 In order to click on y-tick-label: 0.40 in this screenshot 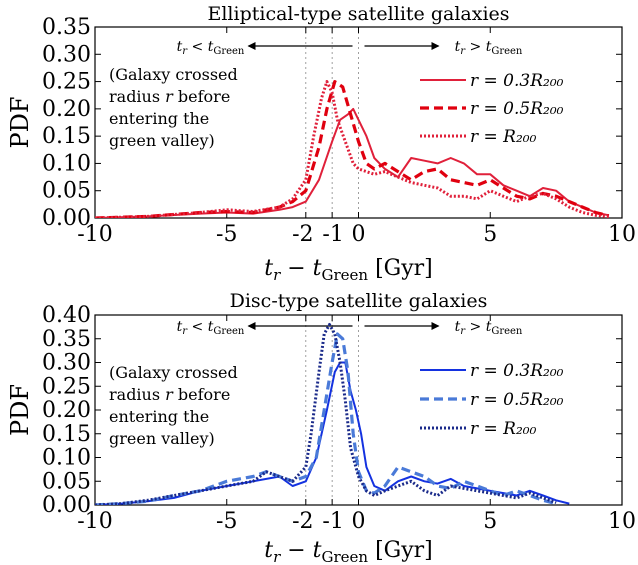, I will do `click(66, 315)`.